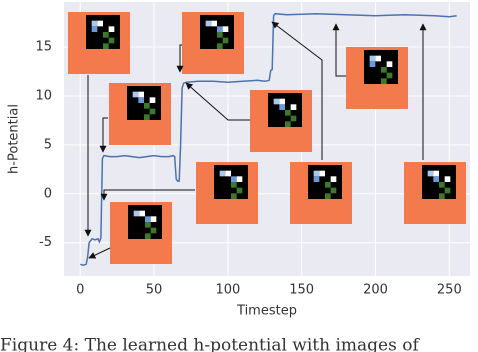 Image resolution: width=478 pixels, height=352 pixels. What do you see at coordinates (48, 144) in the screenshot?
I see `y-tick-label: 5` at bounding box center [48, 144].